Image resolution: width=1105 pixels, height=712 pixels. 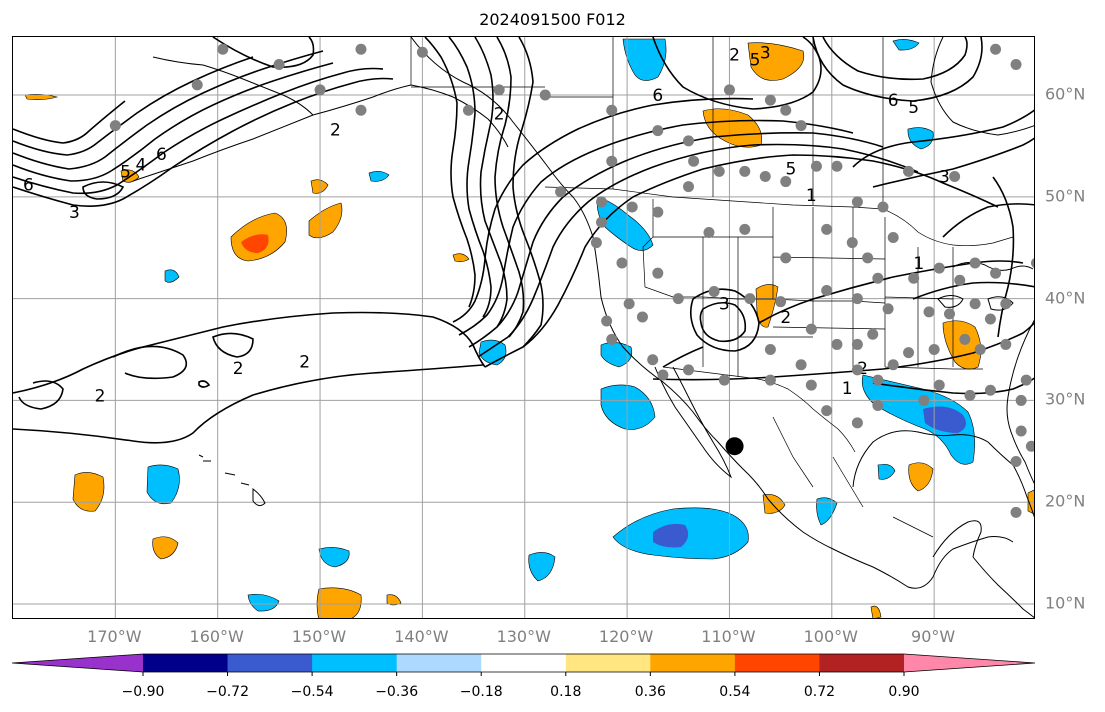 What do you see at coordinates (819, 692) in the screenshot?
I see `colorbar-tick-label: 0.72` at bounding box center [819, 692].